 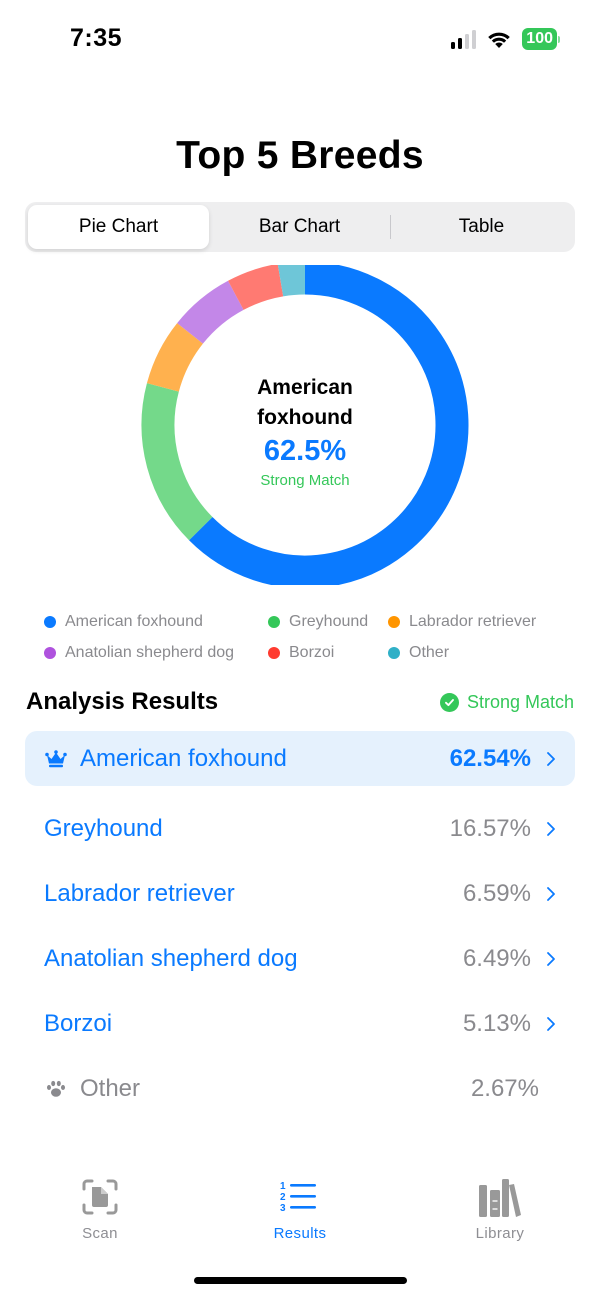 What do you see at coordinates (449, 702) in the screenshot?
I see `checkmark-circle-icon` at bounding box center [449, 702].